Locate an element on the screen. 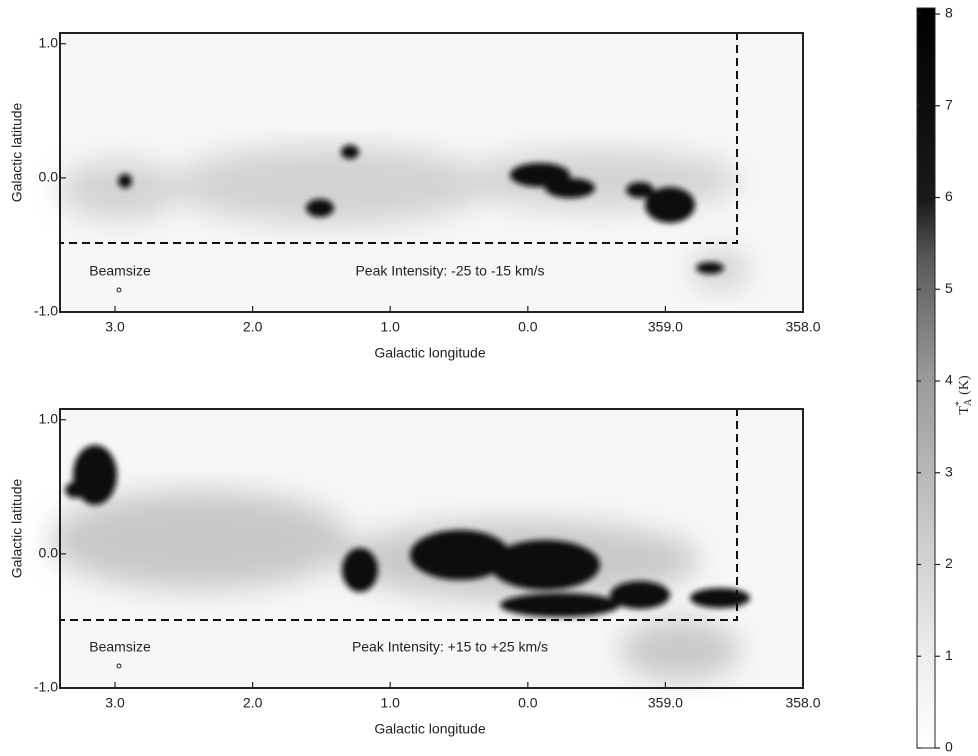  colorbar-tick-label: 8 is located at coordinates (949, 13).